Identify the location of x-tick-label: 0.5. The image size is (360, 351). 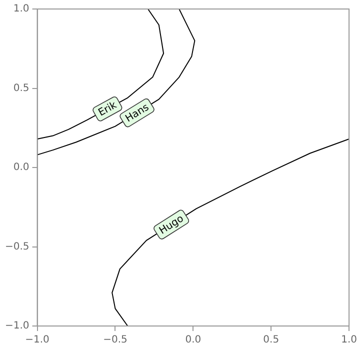
(271, 340).